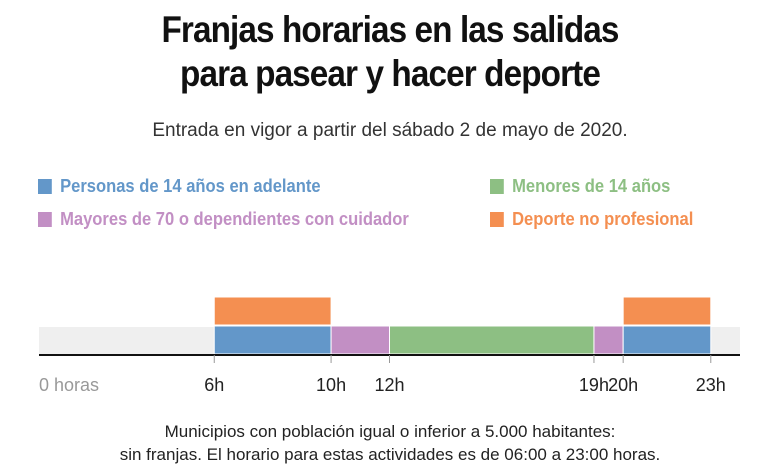 This screenshot has height=470, width=780. What do you see at coordinates (603, 219) in the screenshot?
I see `legend-label: Deporte no profesional` at bounding box center [603, 219].